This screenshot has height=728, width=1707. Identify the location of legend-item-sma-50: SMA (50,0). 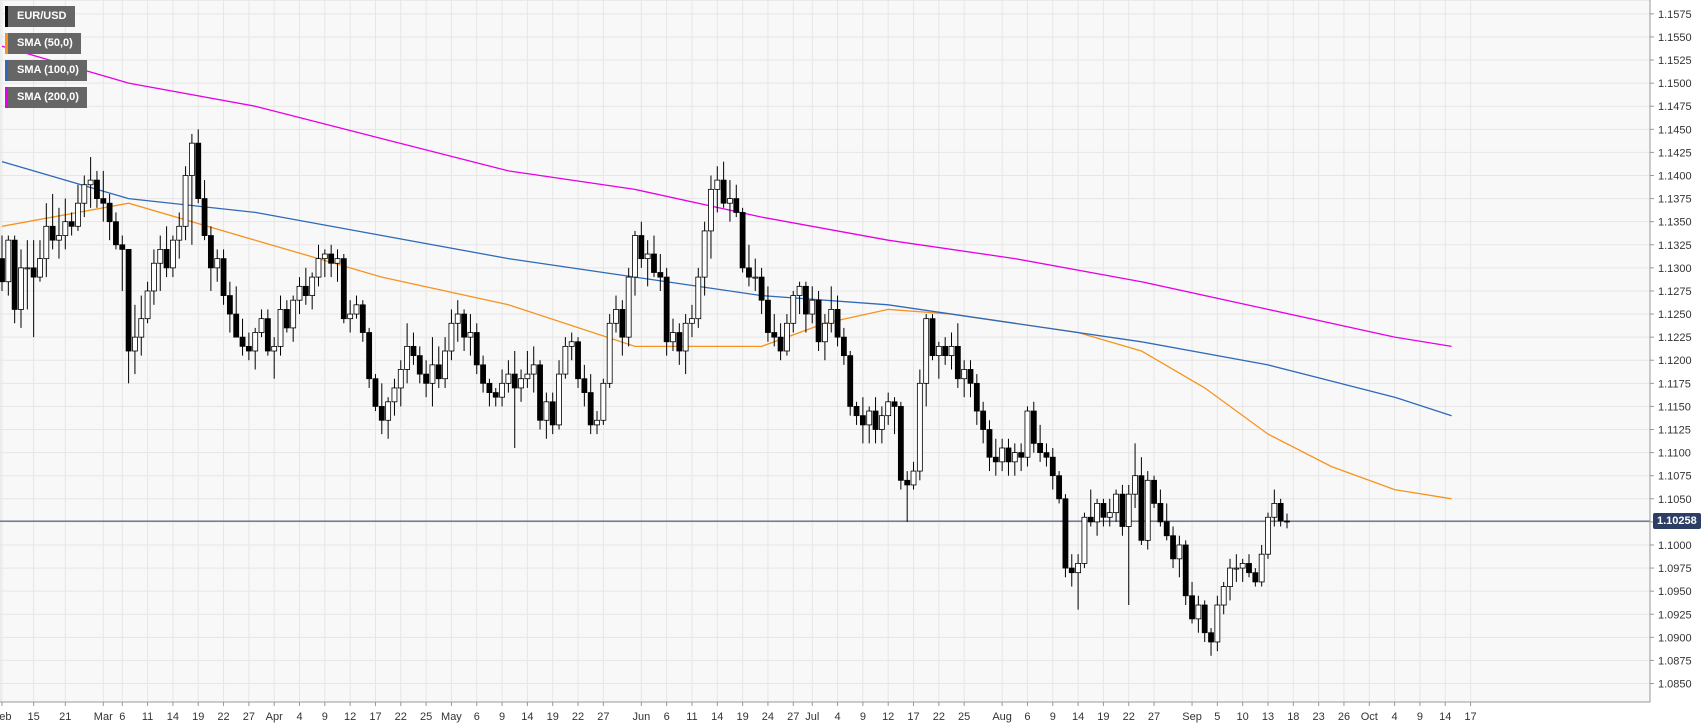
(43, 43).